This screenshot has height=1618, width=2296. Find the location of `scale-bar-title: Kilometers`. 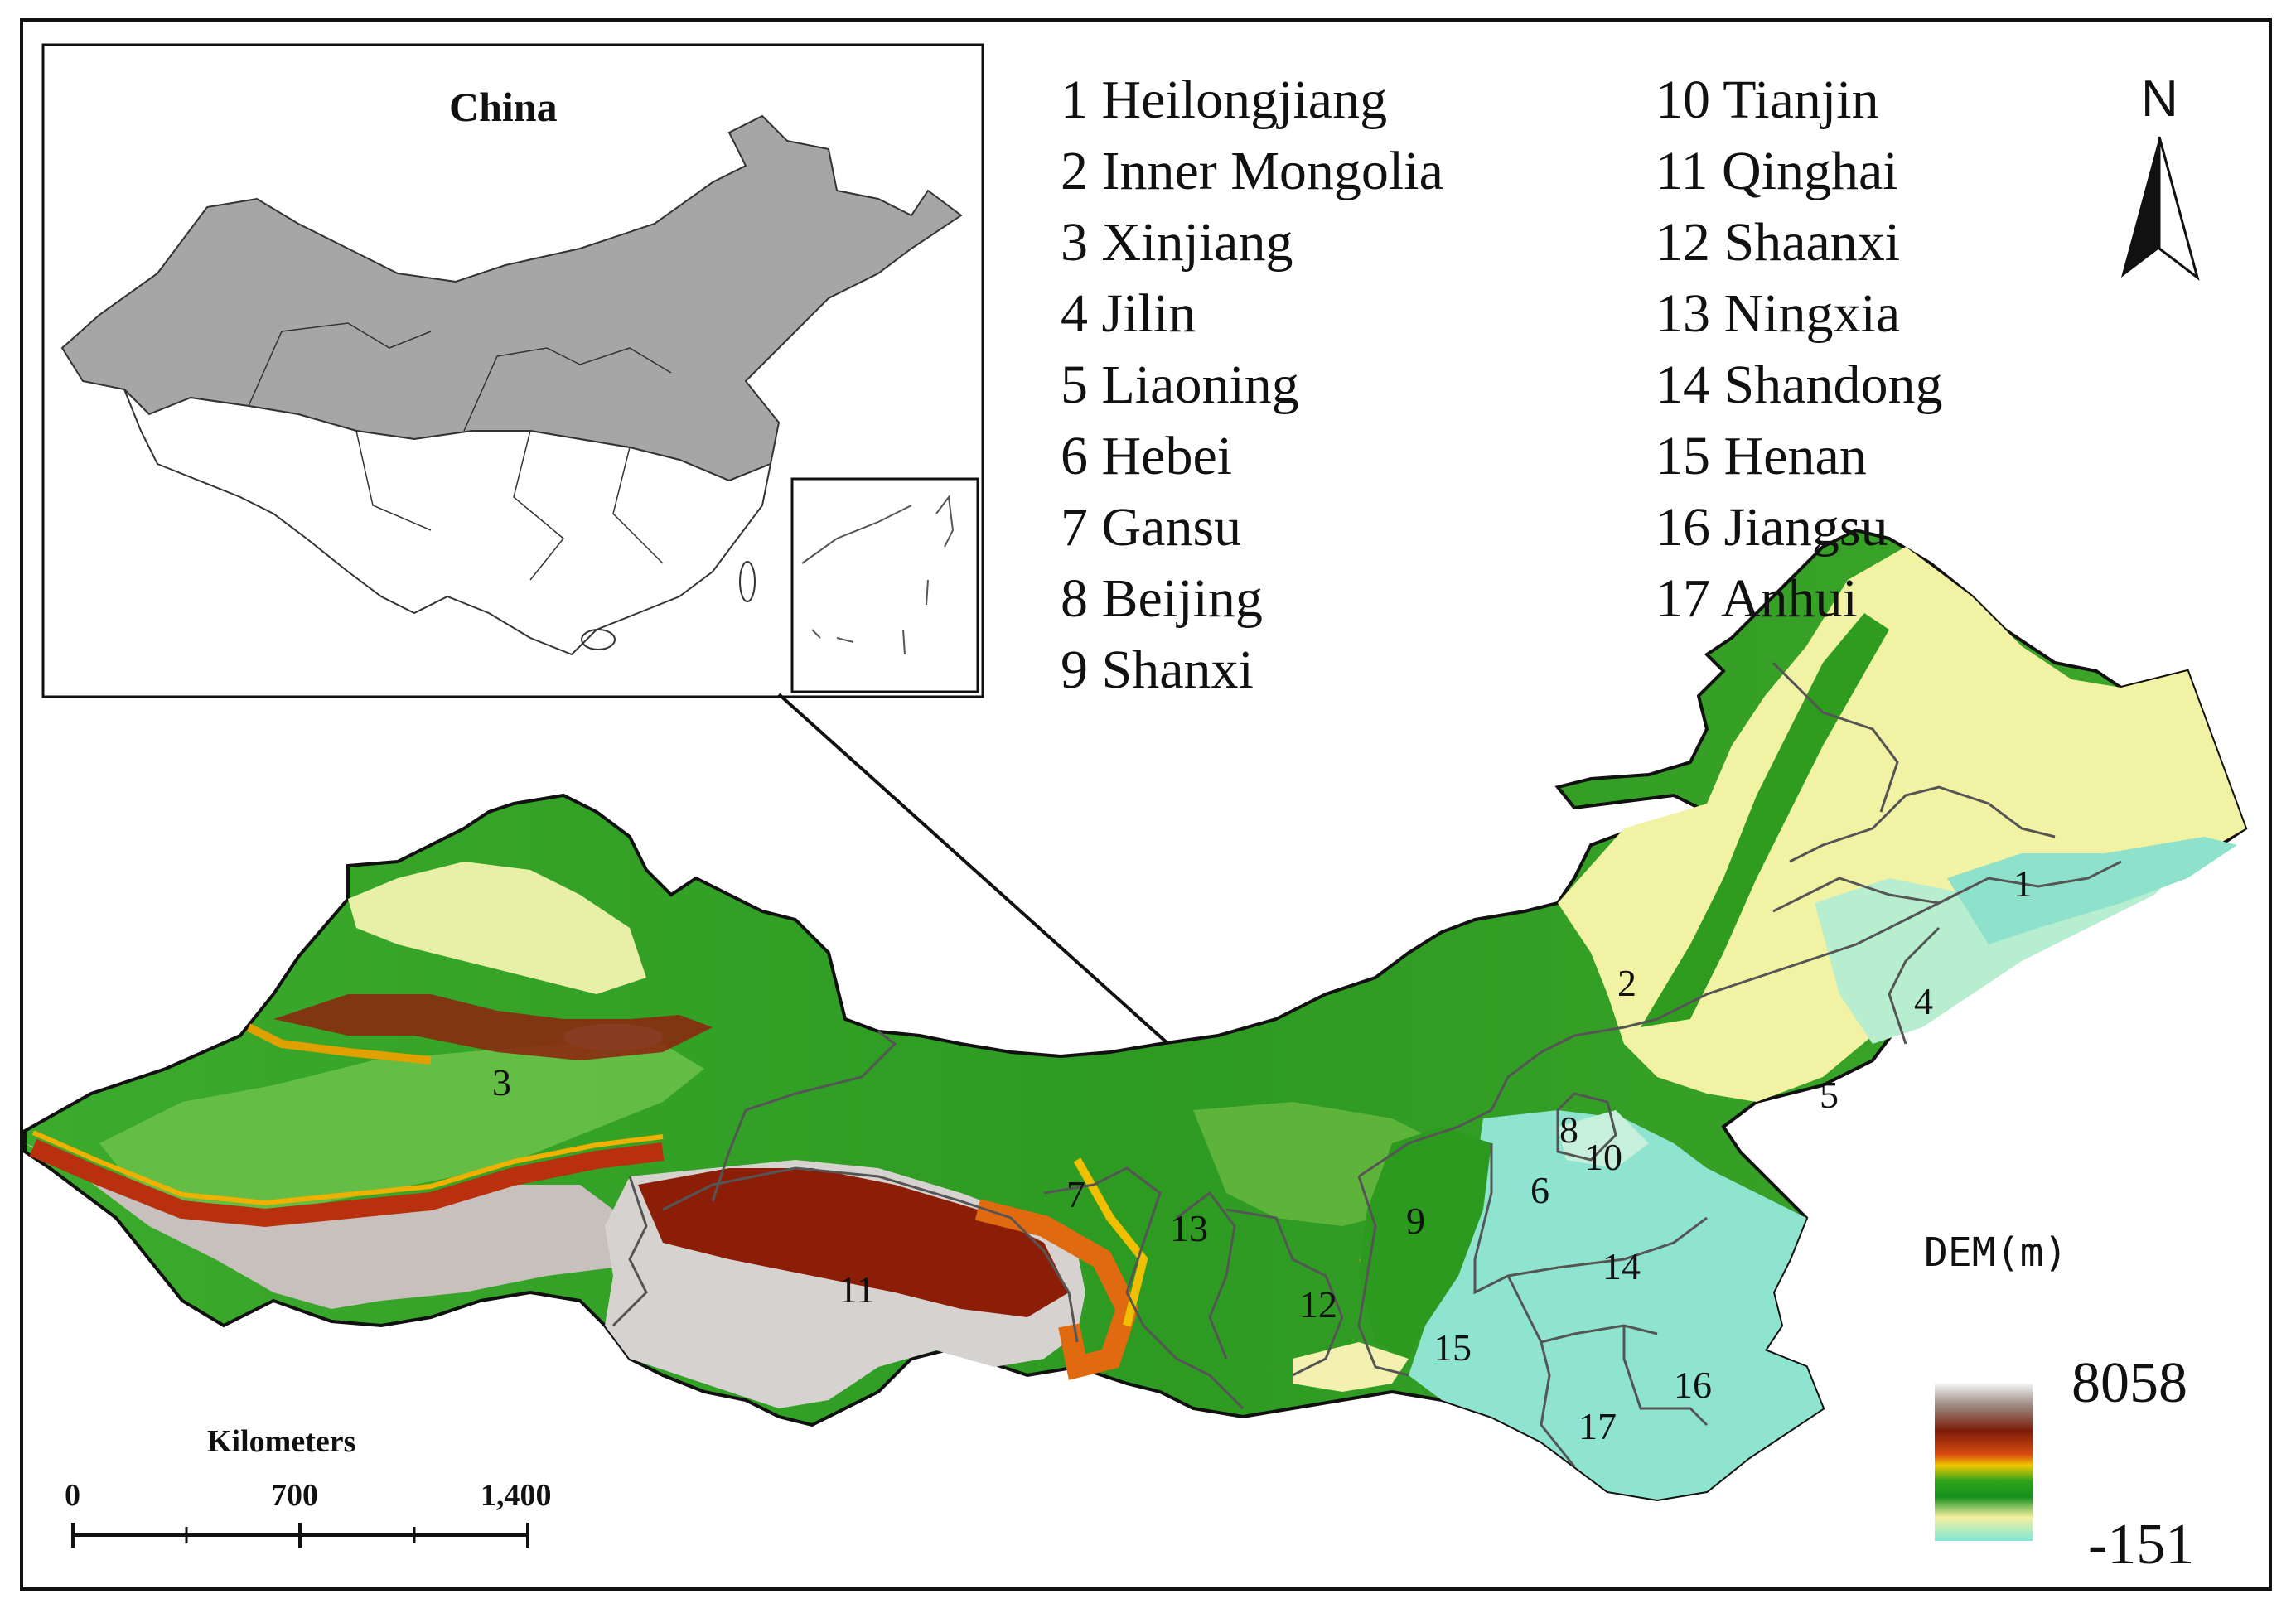

scale-bar-title: Kilometers is located at coordinates (282, 1441).